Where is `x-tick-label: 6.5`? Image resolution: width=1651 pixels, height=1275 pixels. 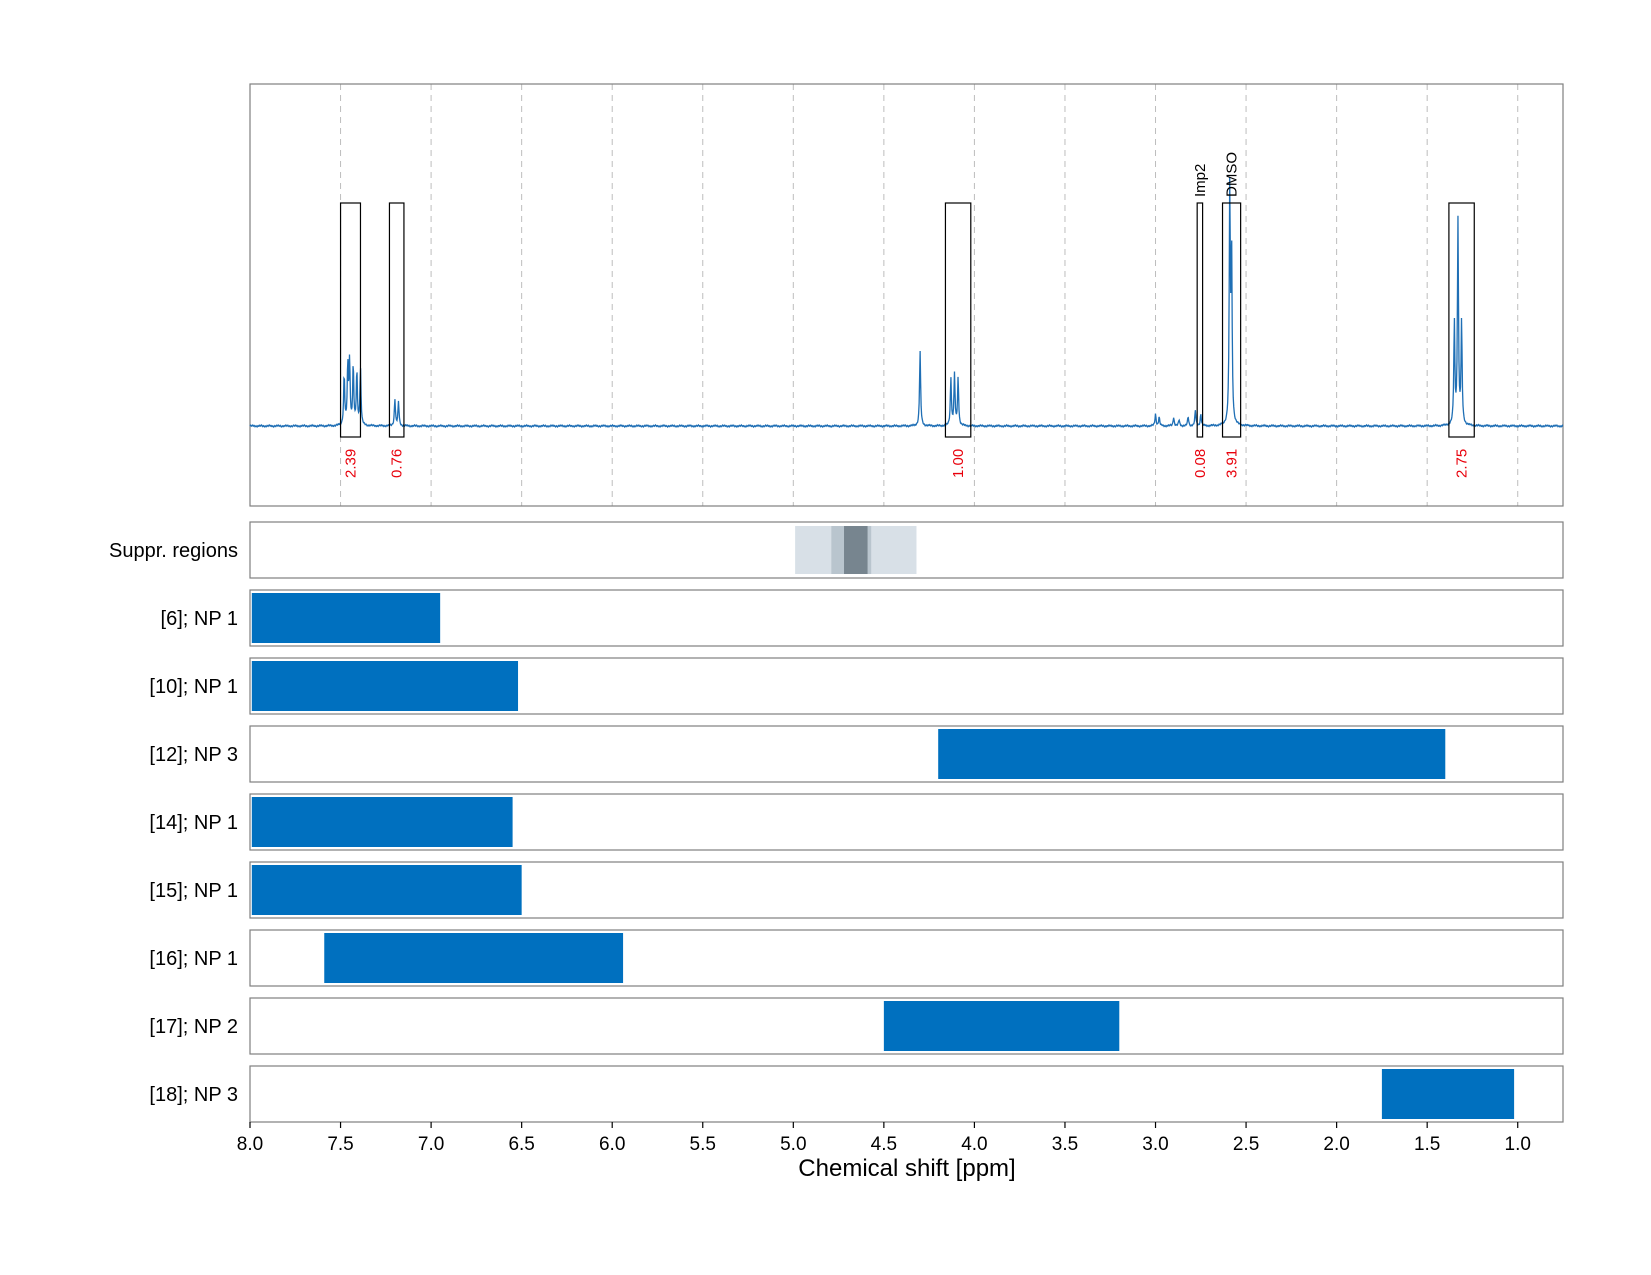 x-tick-label: 6.5 is located at coordinates (521, 1144).